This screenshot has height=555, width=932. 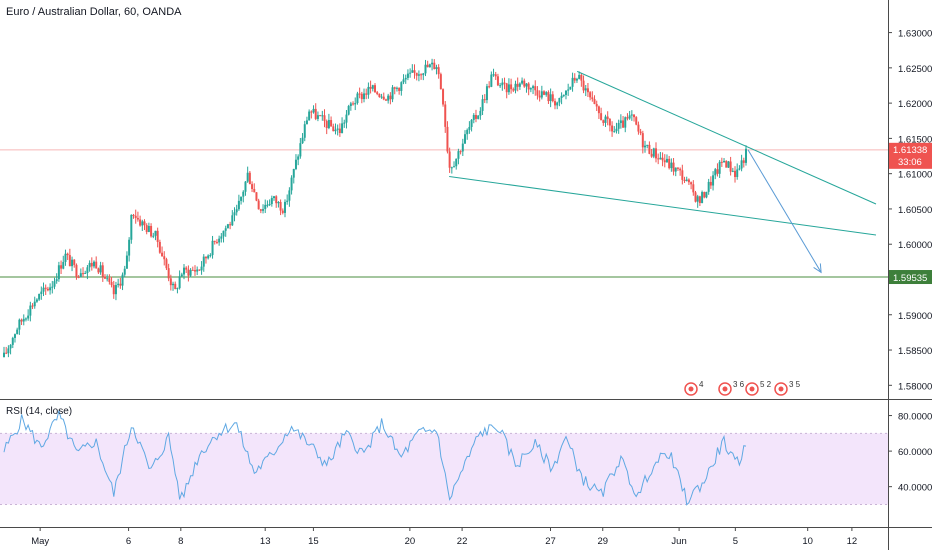 What do you see at coordinates (752, 389) in the screenshot?
I see `event-flag-dot` at bounding box center [752, 389].